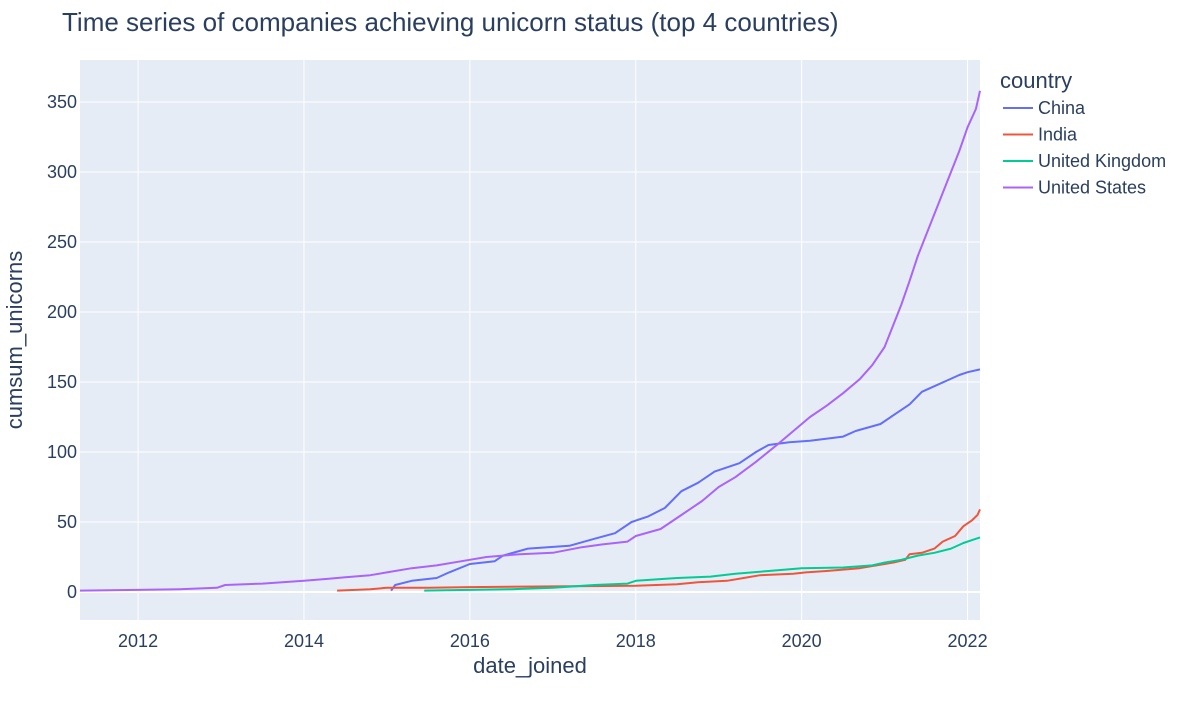 This screenshot has width=1200, height=705. I want to click on x-tick-label: 2018, so click(636, 641).